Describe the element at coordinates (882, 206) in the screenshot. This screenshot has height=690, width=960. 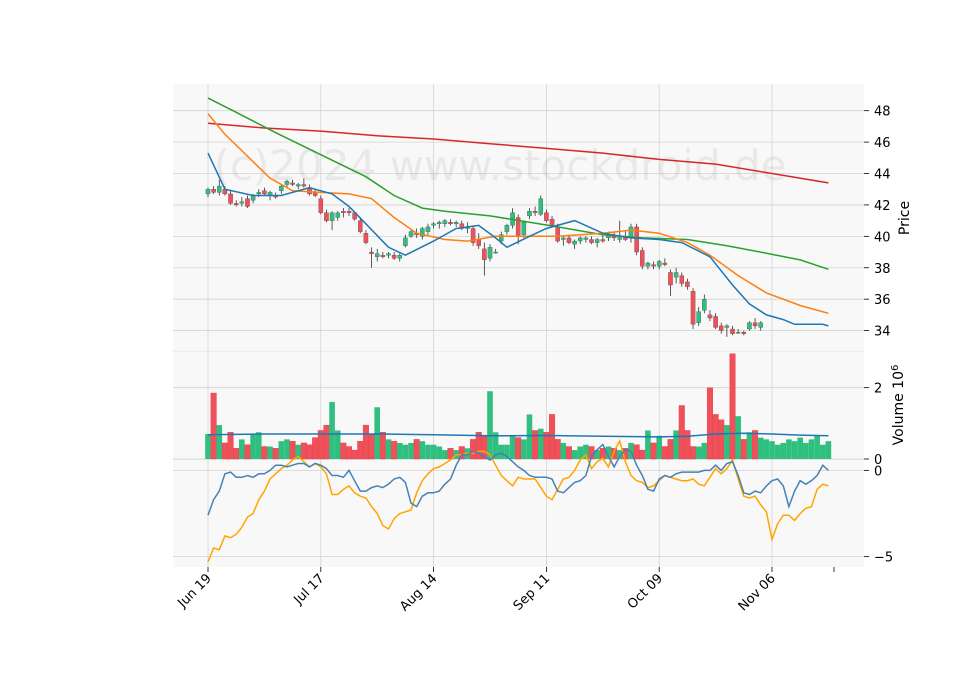
I see `price-tick-label: 42` at that location.